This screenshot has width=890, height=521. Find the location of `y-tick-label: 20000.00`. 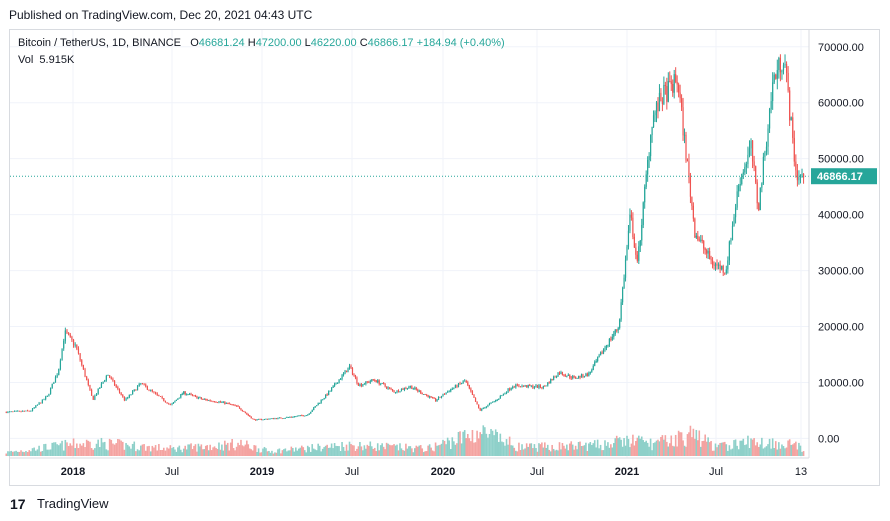

y-tick-label: 20000.00 is located at coordinates (841, 328).